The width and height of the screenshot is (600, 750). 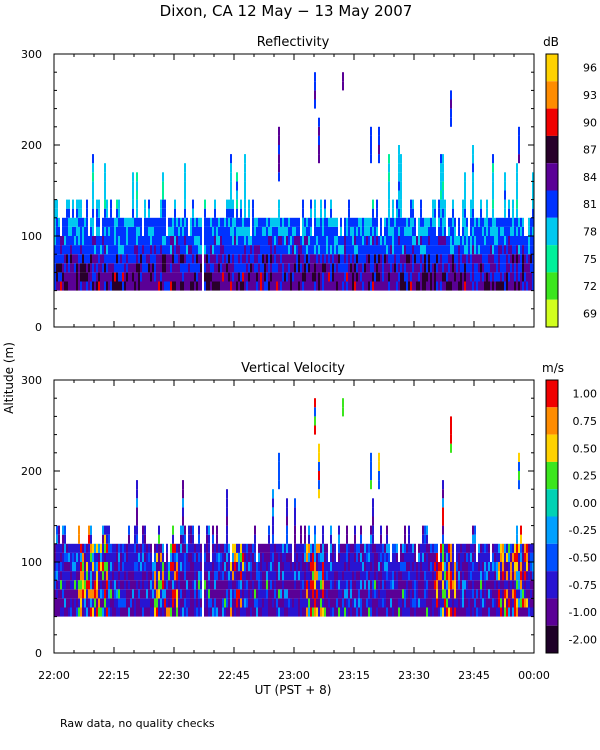 What do you see at coordinates (552, 204) in the screenshot?
I see `colorbar-segment` at bounding box center [552, 204].